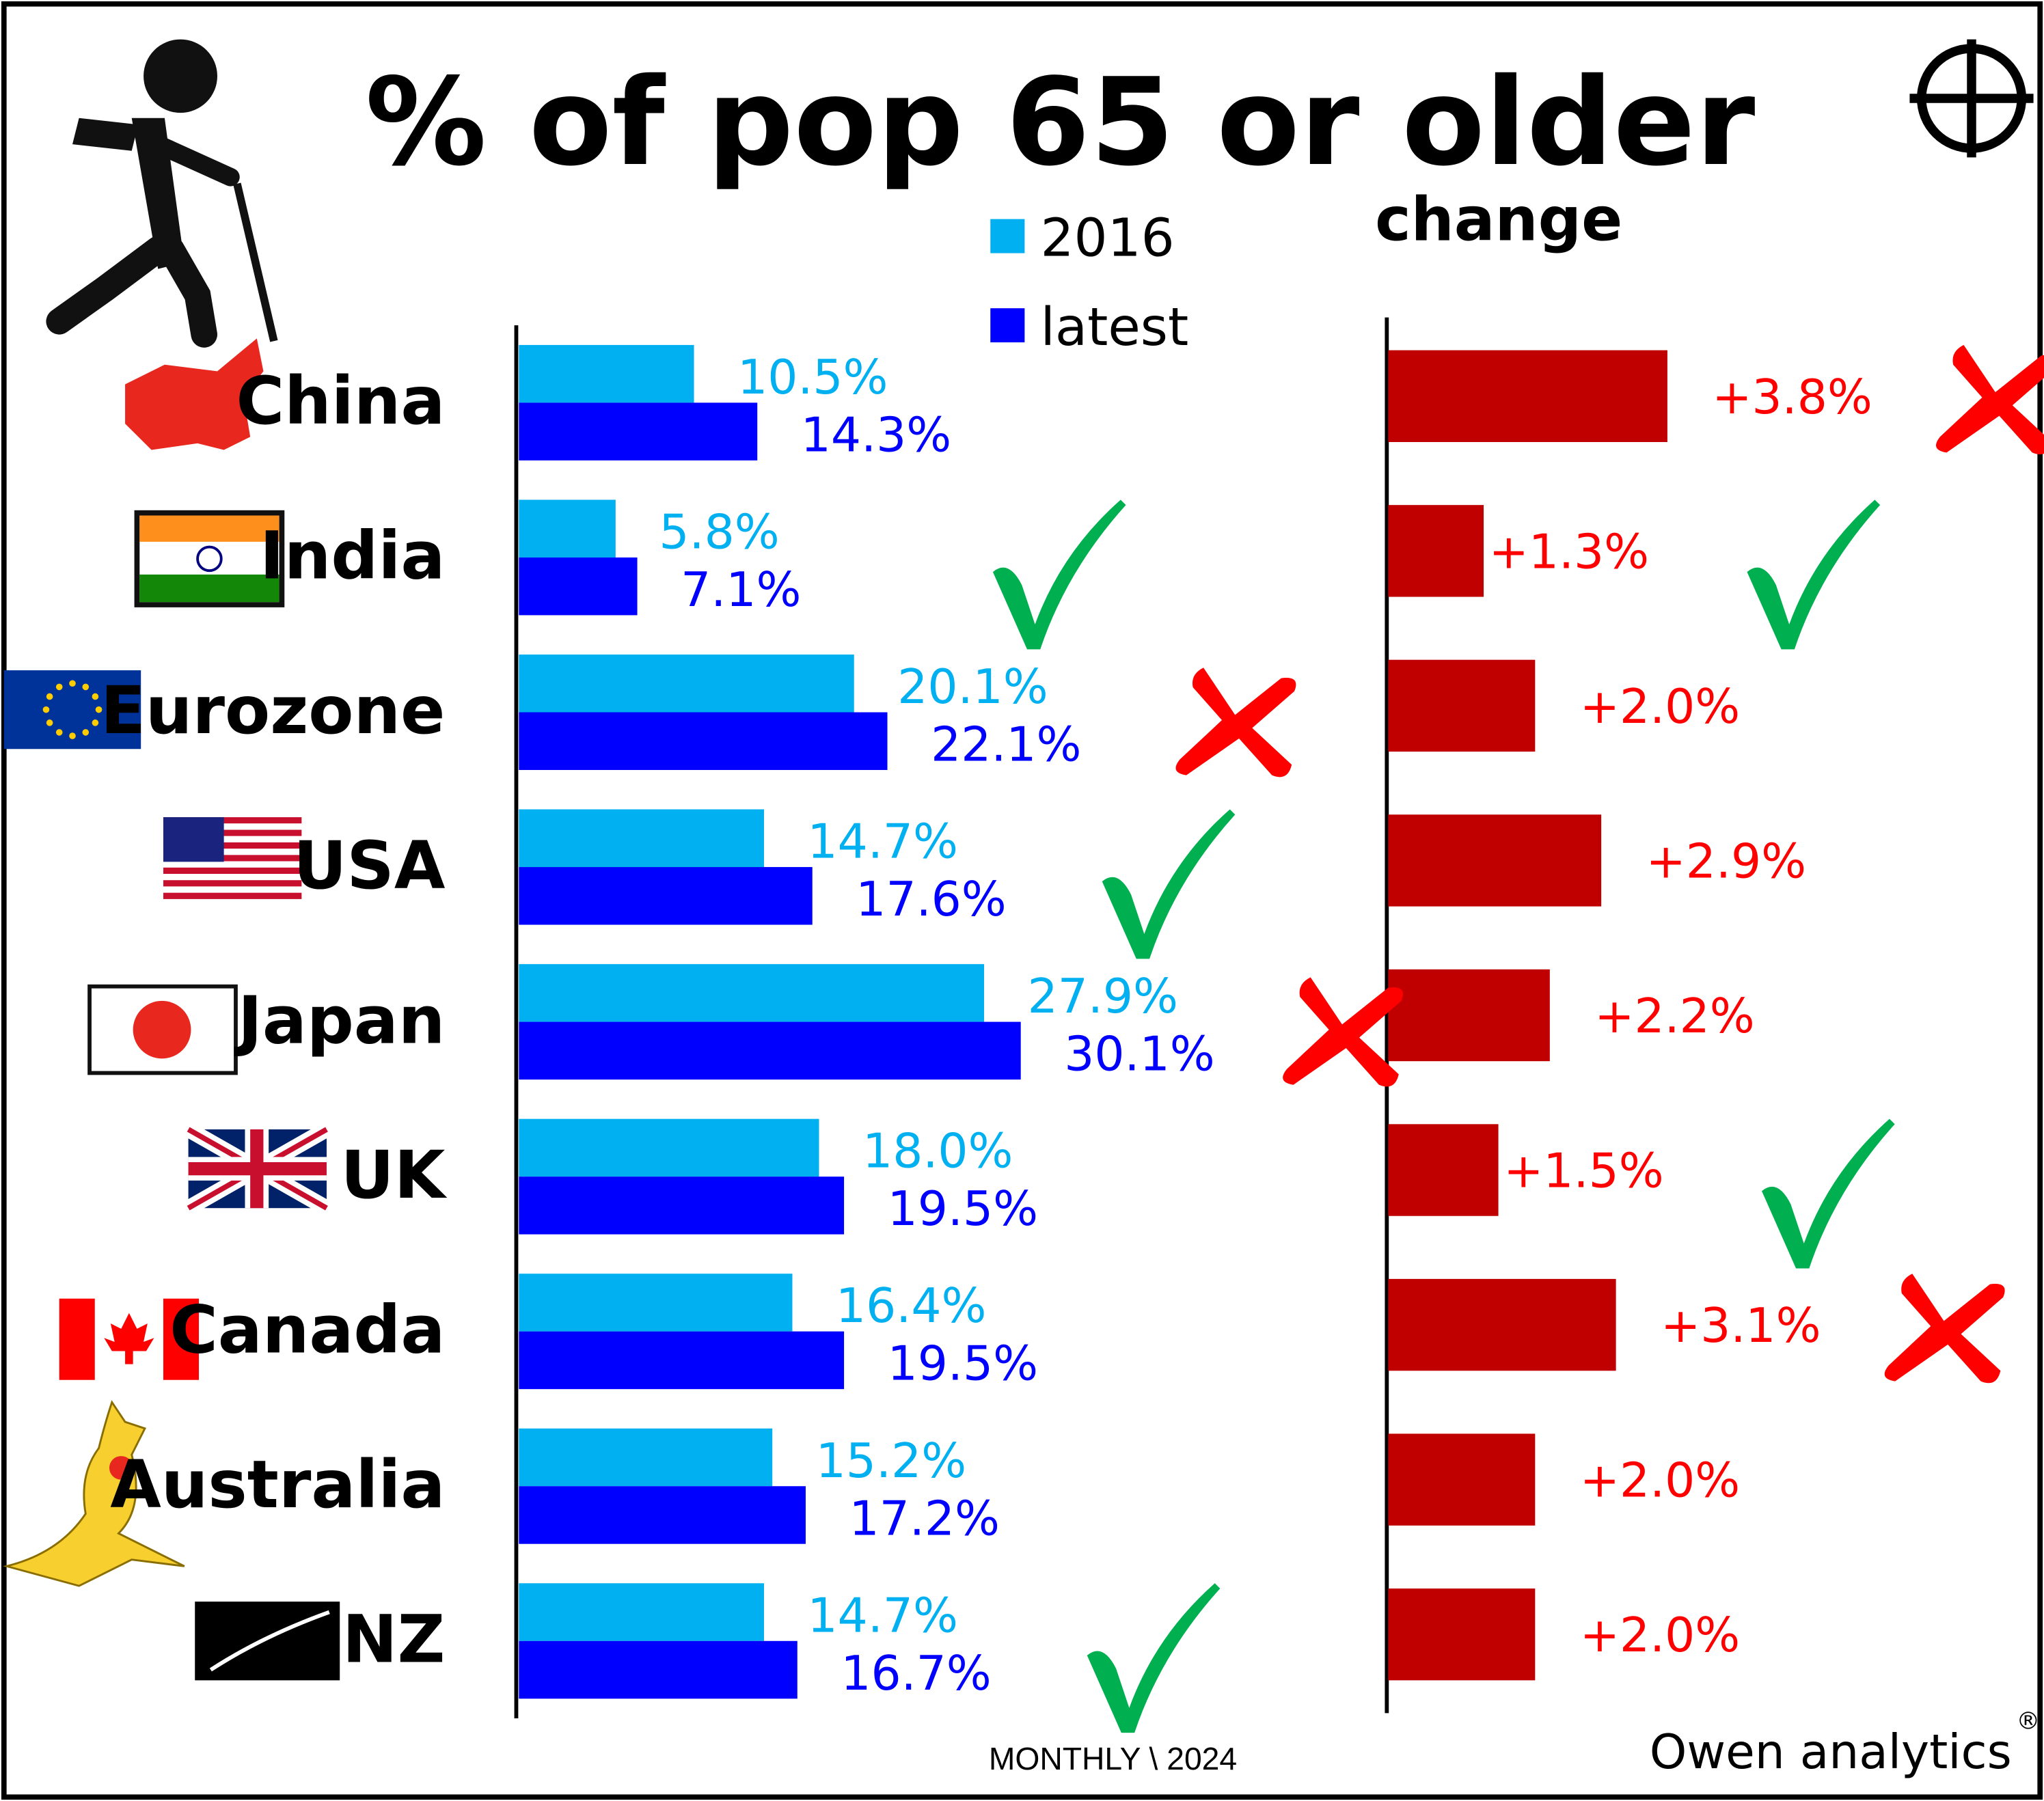 This screenshot has width=2044, height=1801. Describe the element at coordinates (1741, 1326) in the screenshot. I see `label-change: +3.1%` at that location.